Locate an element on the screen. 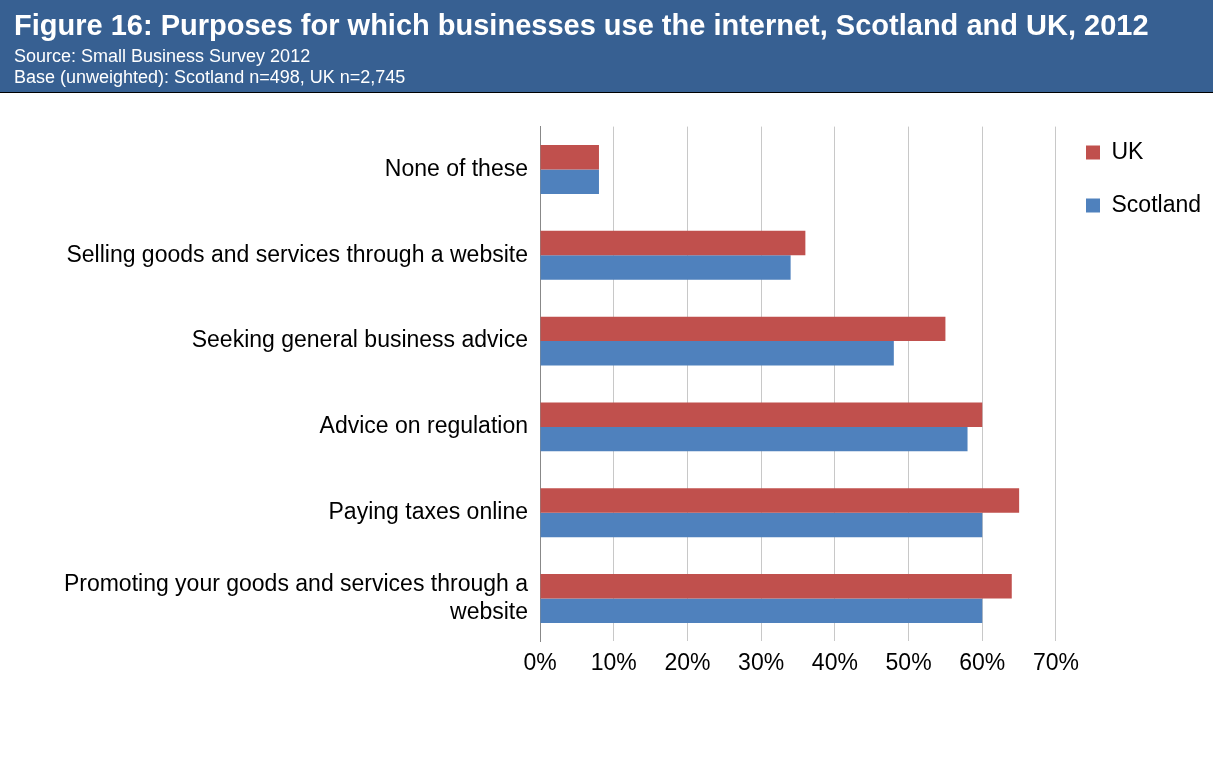  legend-label: Scotland is located at coordinates (1156, 203).